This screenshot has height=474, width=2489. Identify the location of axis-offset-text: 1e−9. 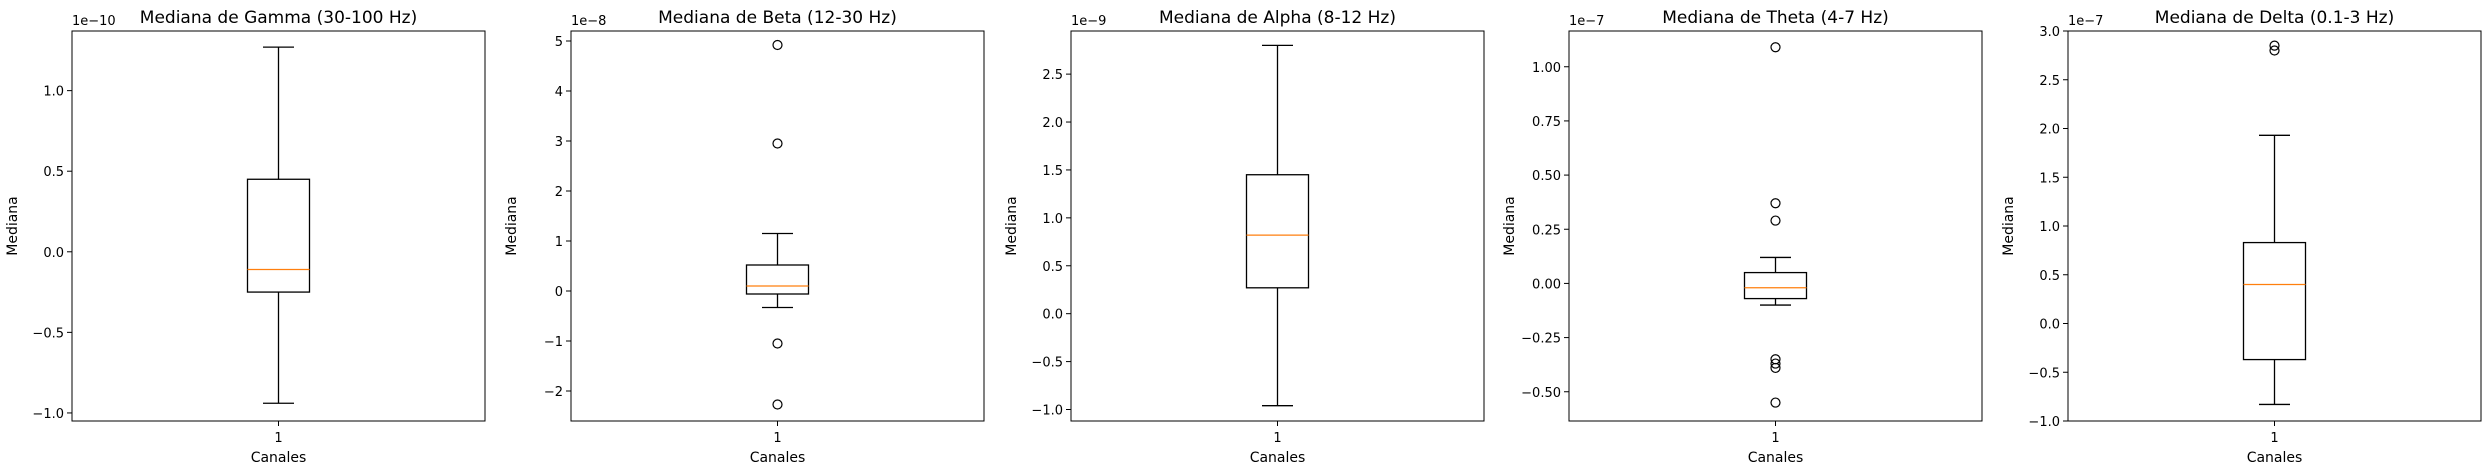
(1088, 21).